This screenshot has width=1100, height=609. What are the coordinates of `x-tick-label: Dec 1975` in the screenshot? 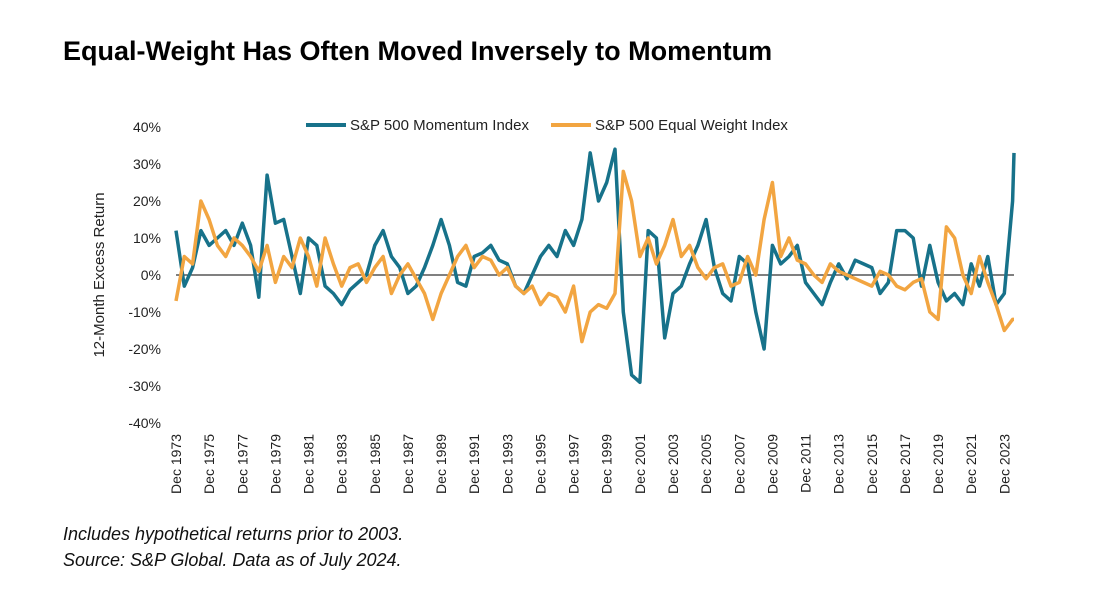 It's located at (209, 464).